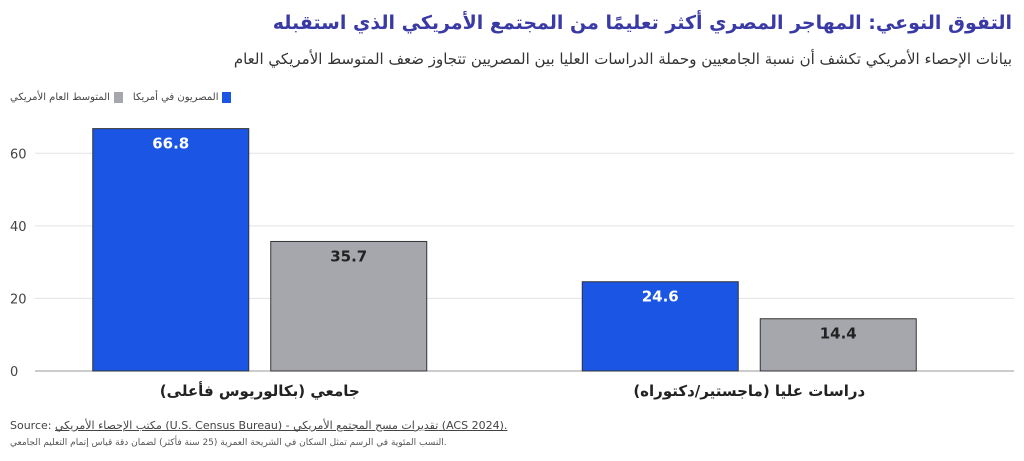 Image resolution: width=1024 pixels, height=461 pixels. Describe the element at coordinates (18, 154) in the screenshot. I see `y-tick-label: 60` at that location.